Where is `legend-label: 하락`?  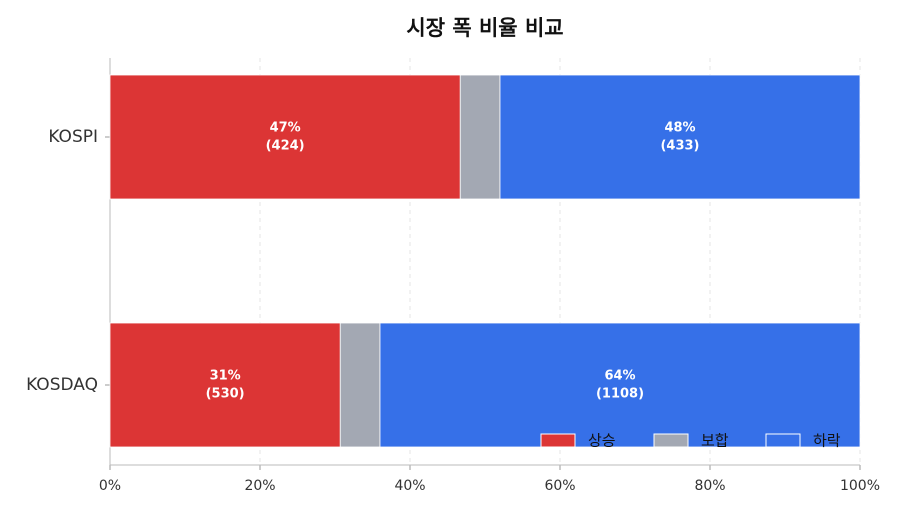 legend-label: 하락 is located at coordinates (827, 441).